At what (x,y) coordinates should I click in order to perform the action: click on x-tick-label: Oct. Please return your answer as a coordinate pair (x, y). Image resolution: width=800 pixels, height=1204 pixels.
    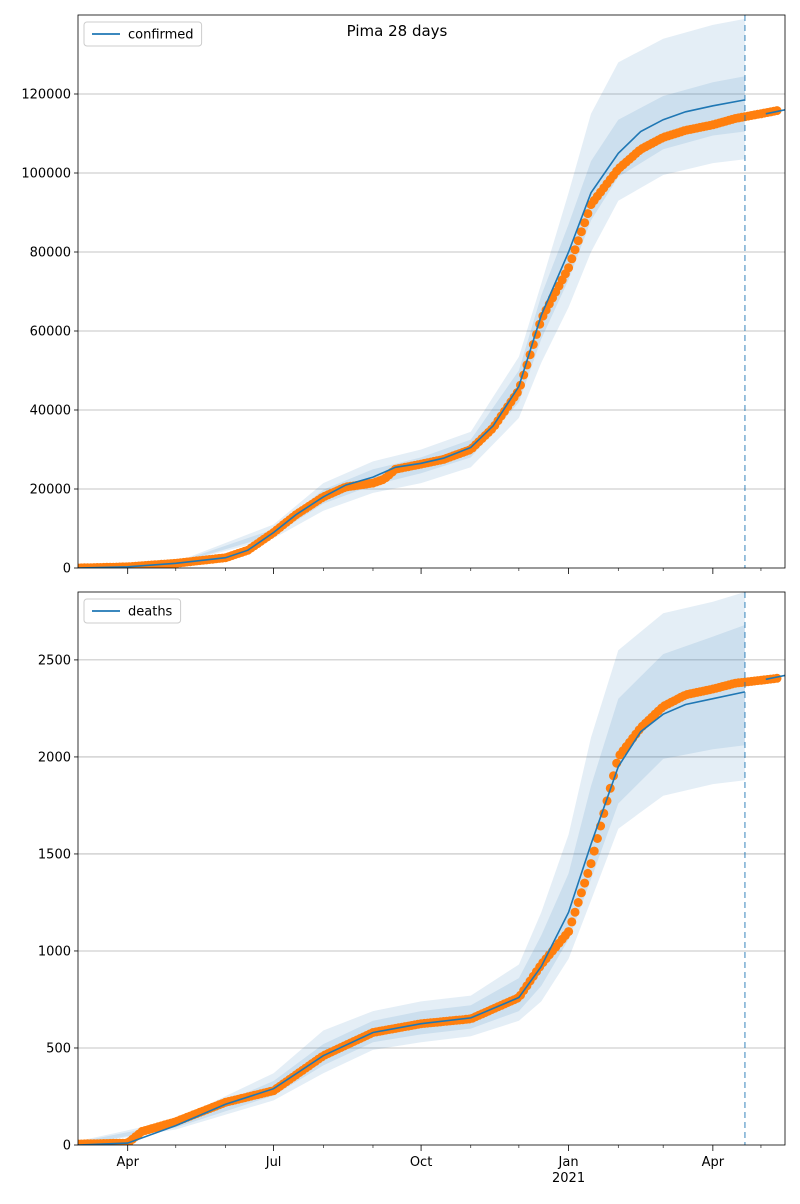
    Looking at the image, I should click on (421, 1162).